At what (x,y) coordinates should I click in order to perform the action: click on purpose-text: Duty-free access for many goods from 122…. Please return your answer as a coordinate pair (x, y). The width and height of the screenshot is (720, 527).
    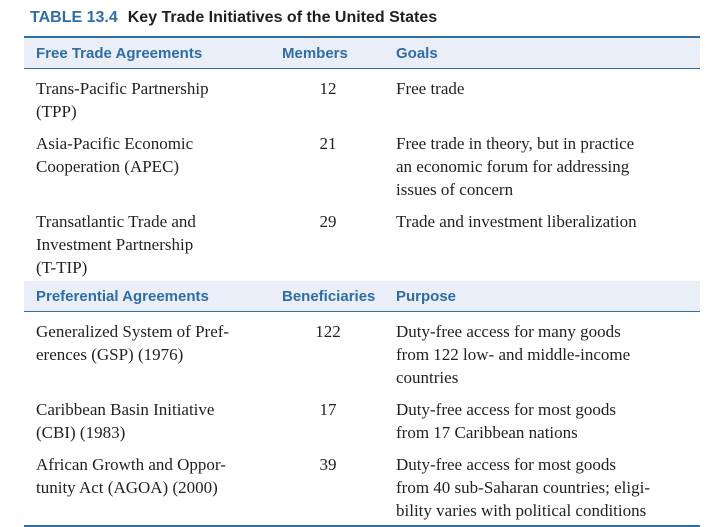
    Looking at the image, I should click on (513, 354).